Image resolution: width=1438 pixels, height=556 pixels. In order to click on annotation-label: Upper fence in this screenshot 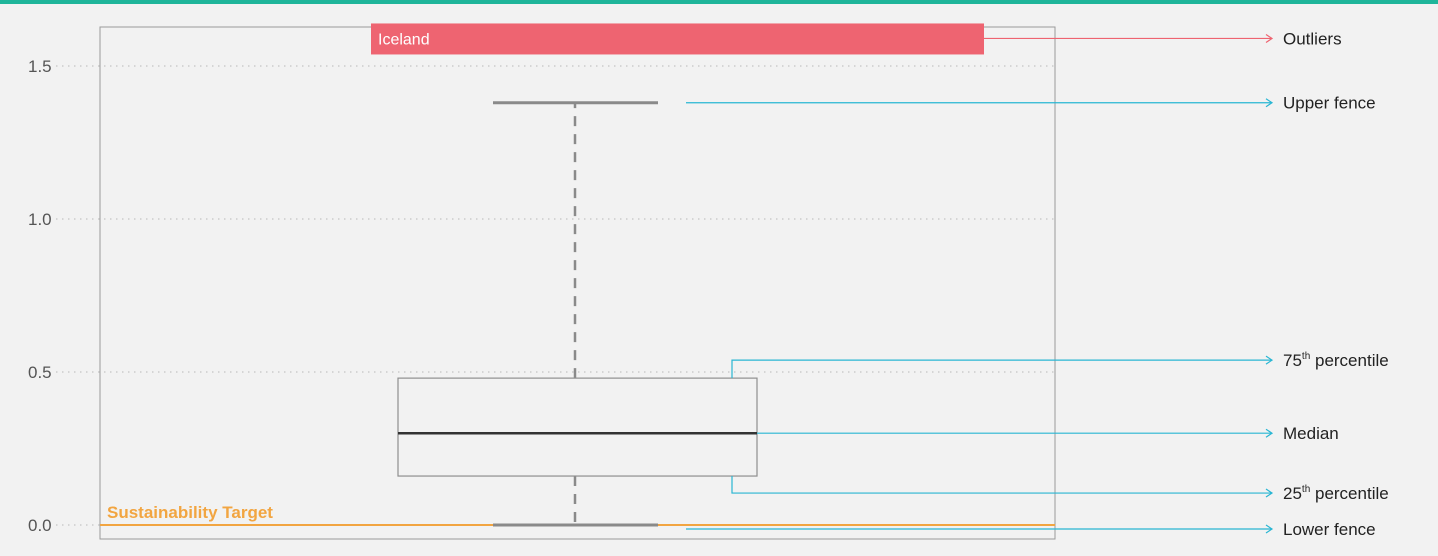, I will do `click(1329, 103)`.